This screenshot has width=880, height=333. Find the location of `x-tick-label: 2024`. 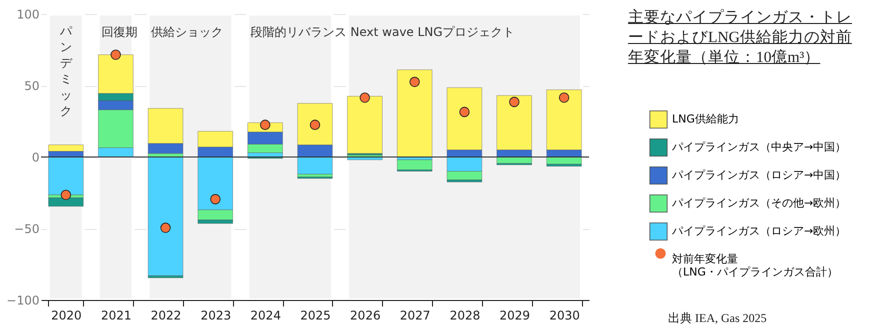

x-tick-label: 2024 is located at coordinates (265, 315).